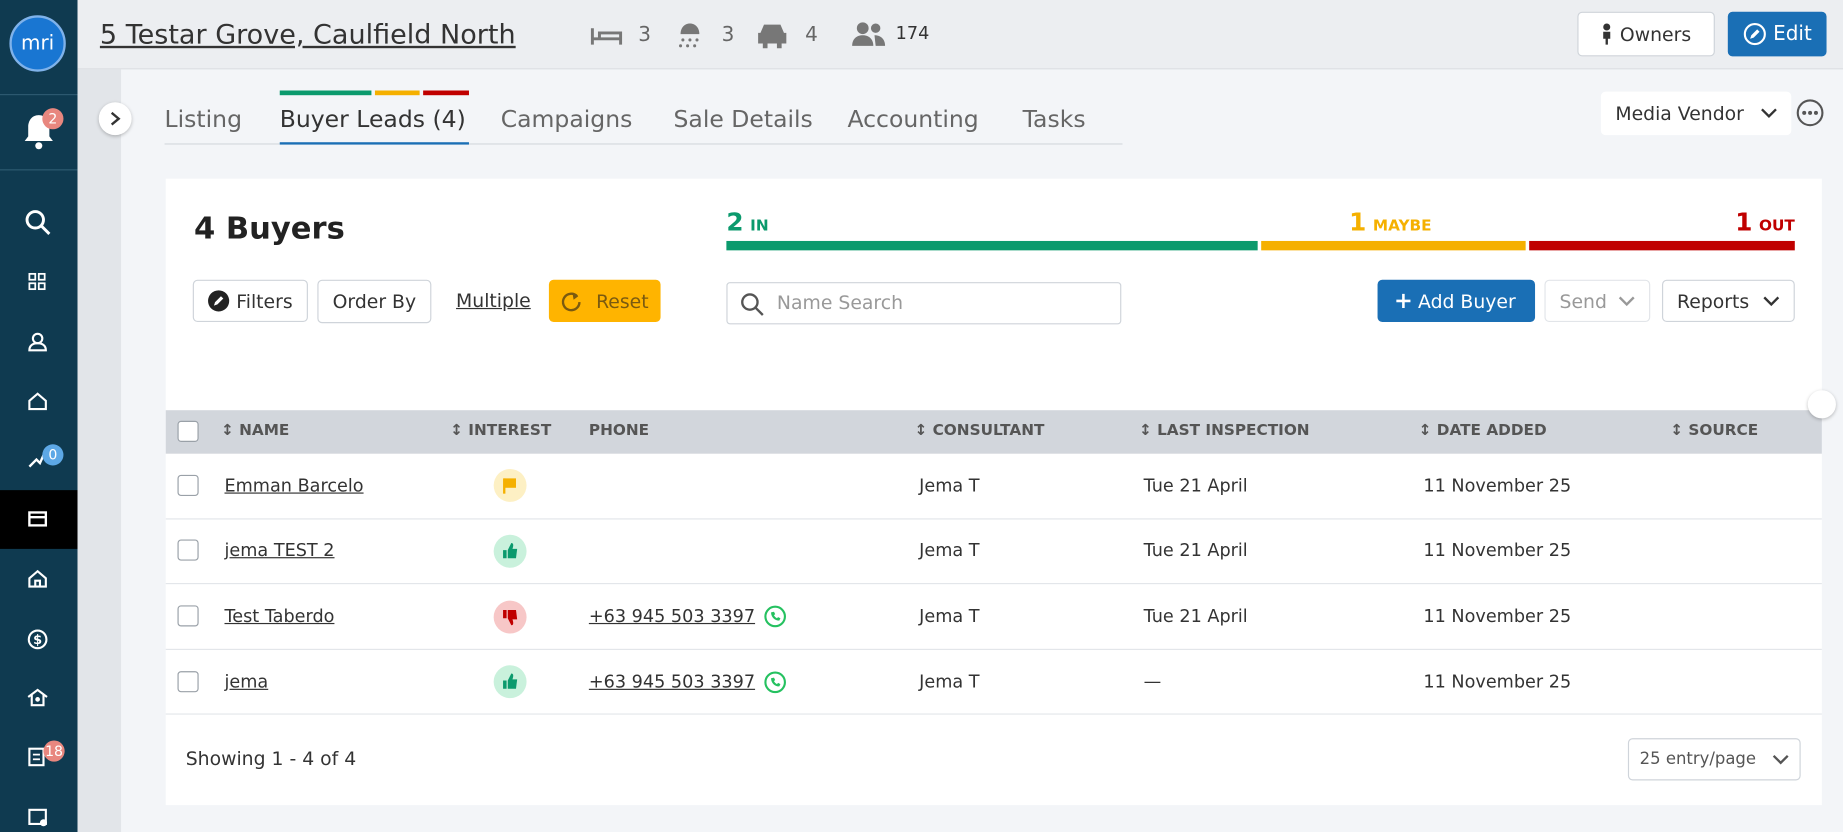 The image size is (1843, 832). I want to click on baths: 3, so click(728, 35).